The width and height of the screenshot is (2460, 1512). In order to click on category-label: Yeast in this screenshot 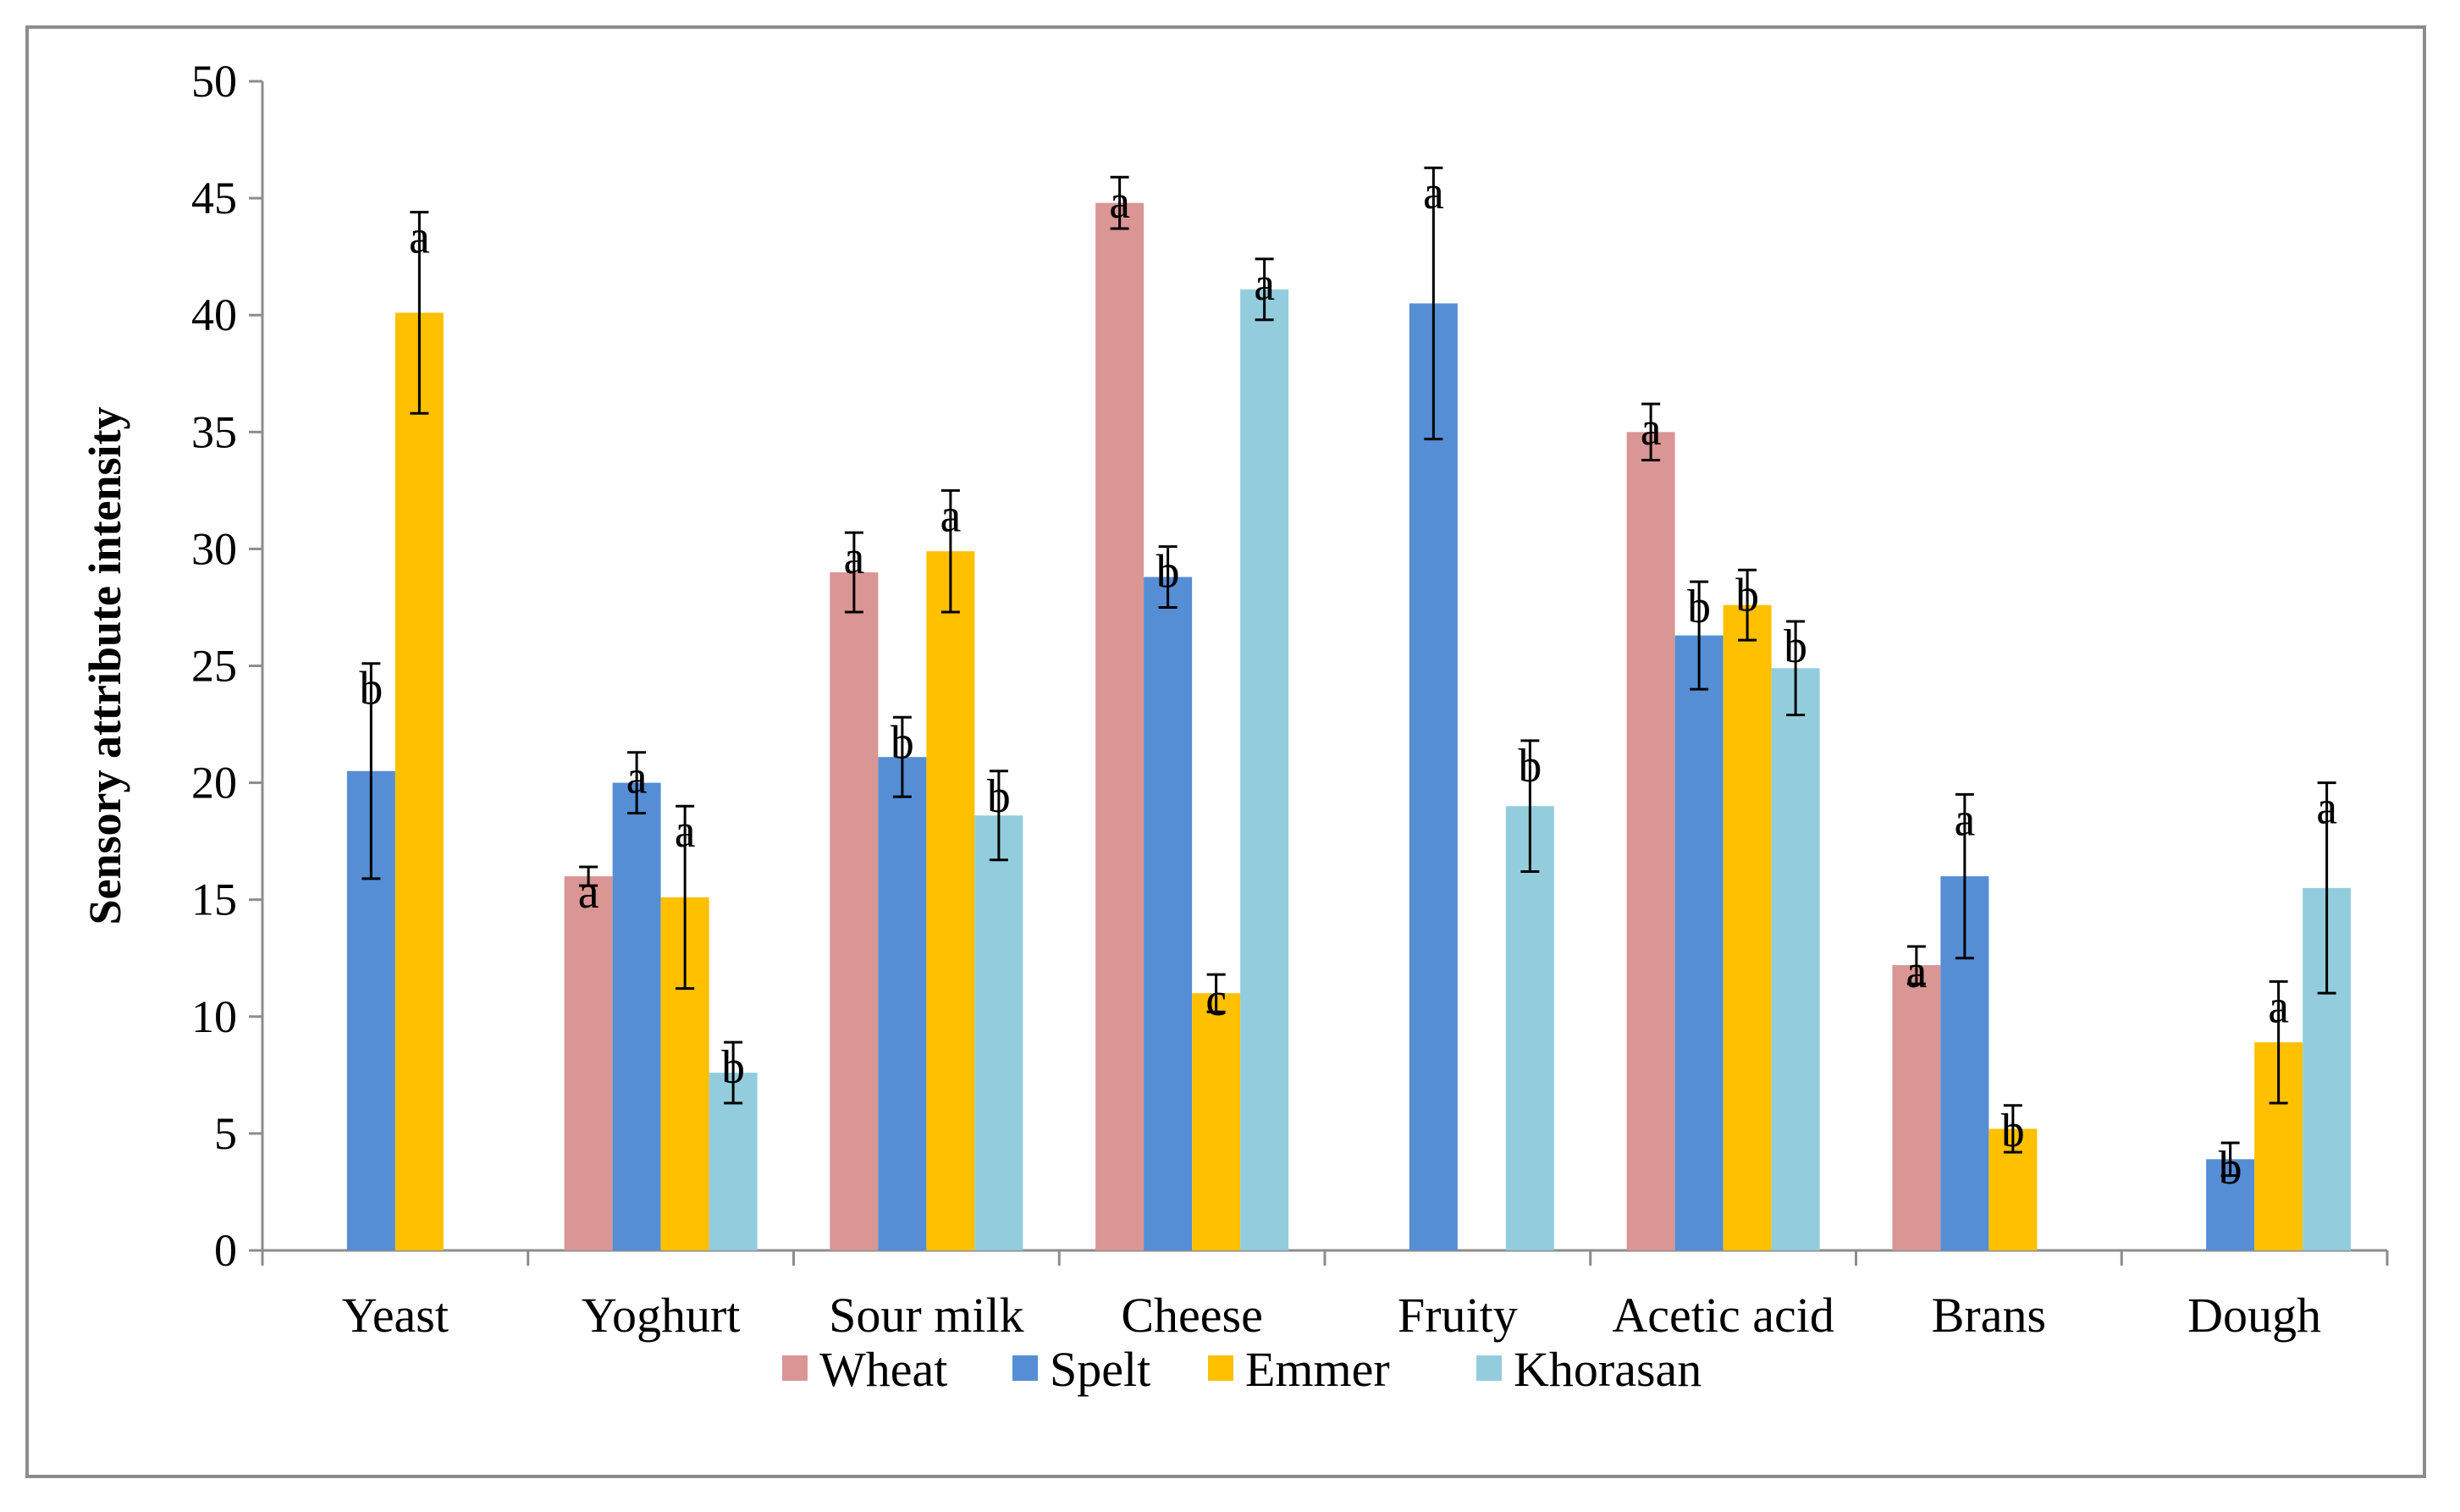, I will do `click(395, 1315)`.